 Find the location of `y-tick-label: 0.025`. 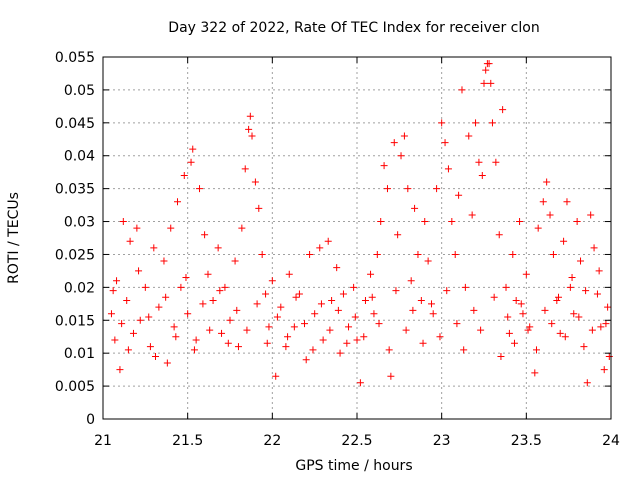

y-tick-label: 0.025 is located at coordinates (75, 255).